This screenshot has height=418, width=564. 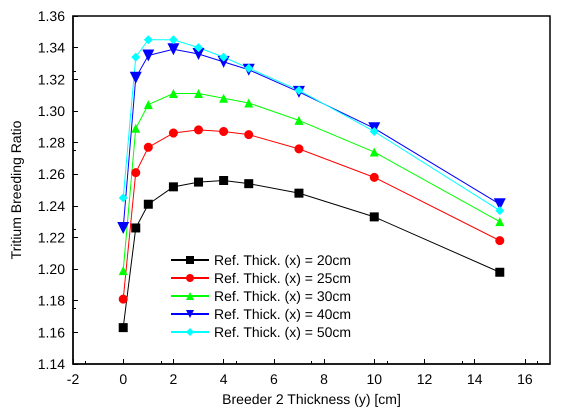 I want to click on x-tick-label: 2, so click(x=174, y=379).